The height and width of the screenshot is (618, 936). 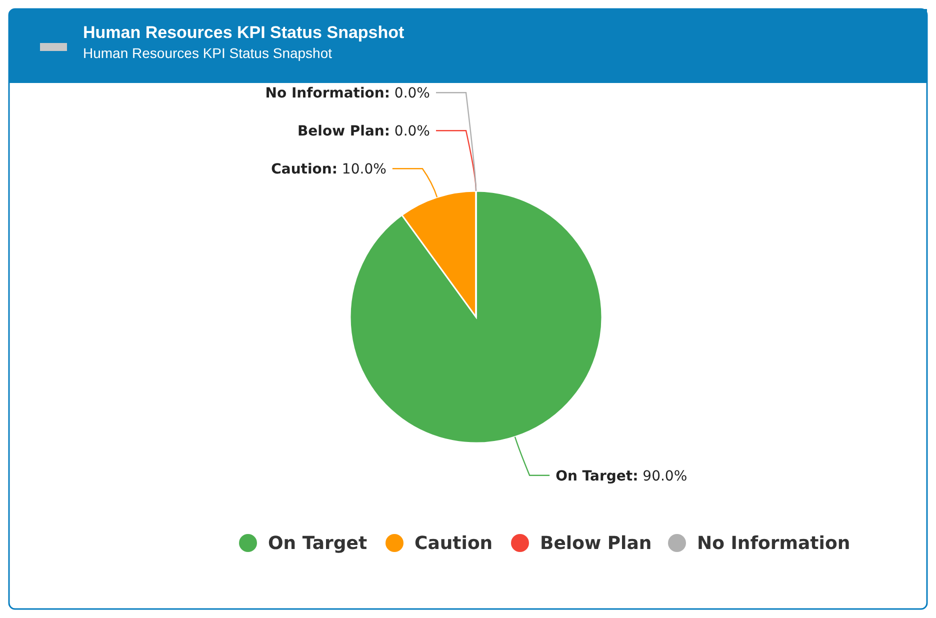 What do you see at coordinates (347, 94) in the screenshot?
I see `text: No Information: 0.0%` at bounding box center [347, 94].